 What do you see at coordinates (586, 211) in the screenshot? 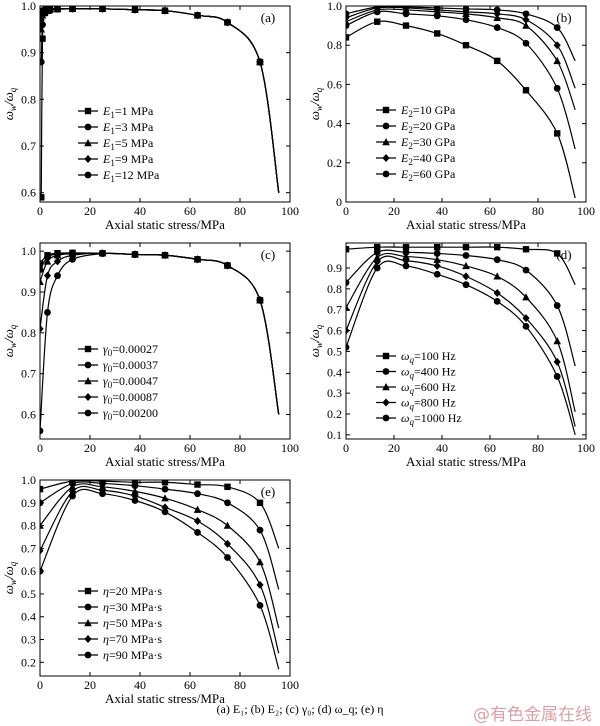
I see `x-tick-label: 100` at bounding box center [586, 211].